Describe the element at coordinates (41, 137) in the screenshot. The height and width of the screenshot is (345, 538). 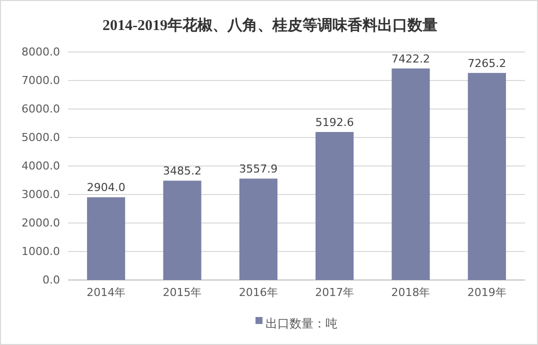
I see `y-tick-label: 5000.0` at that location.